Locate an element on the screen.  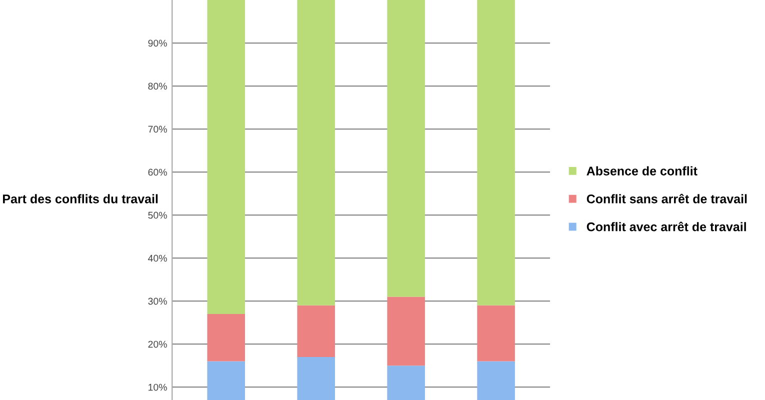
y-tick-label: 40% is located at coordinates (157, 258).